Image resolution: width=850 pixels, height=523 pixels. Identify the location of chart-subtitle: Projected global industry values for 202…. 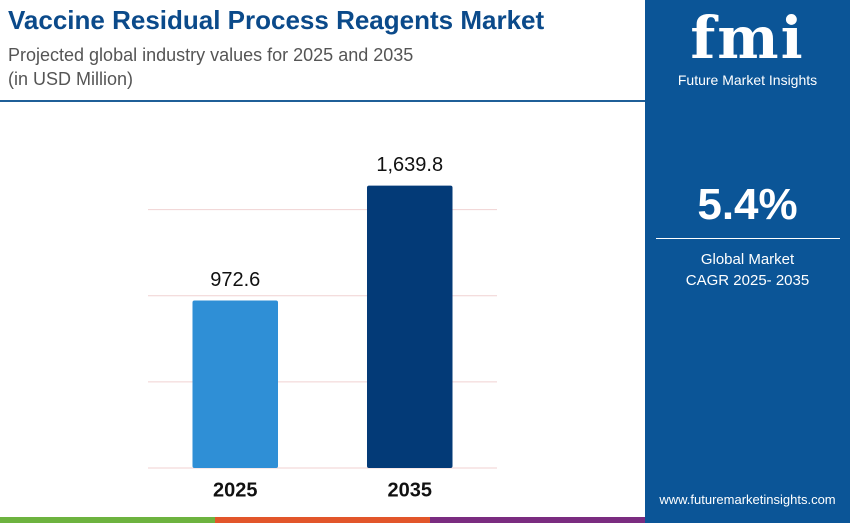
(210, 55).